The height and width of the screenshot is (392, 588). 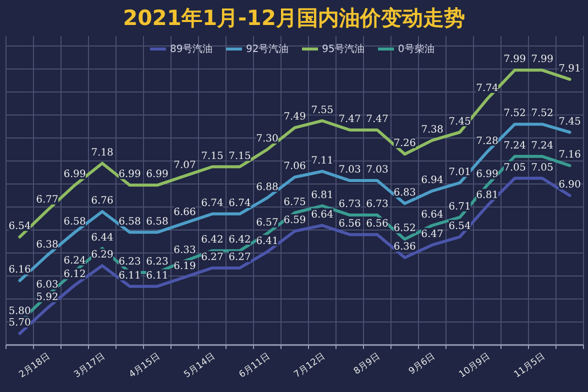 What do you see at coordinates (75, 274) in the screenshot?
I see `data-label: 6.12` at bounding box center [75, 274].